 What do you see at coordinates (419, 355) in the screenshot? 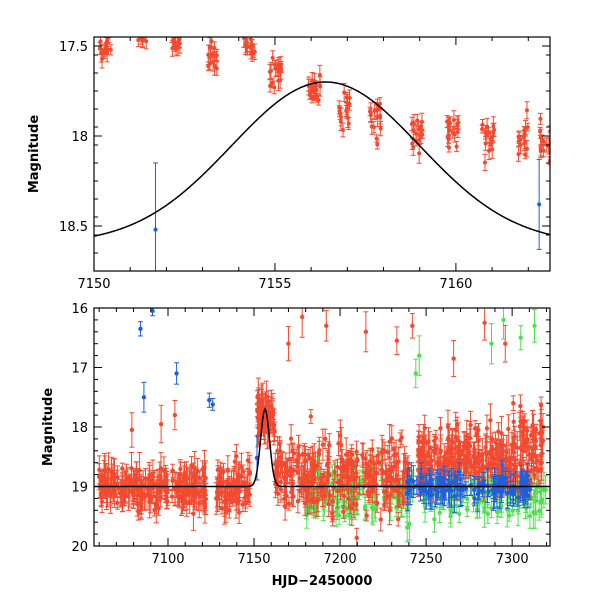
I see `green-outlier-point-marker` at bounding box center [419, 355].